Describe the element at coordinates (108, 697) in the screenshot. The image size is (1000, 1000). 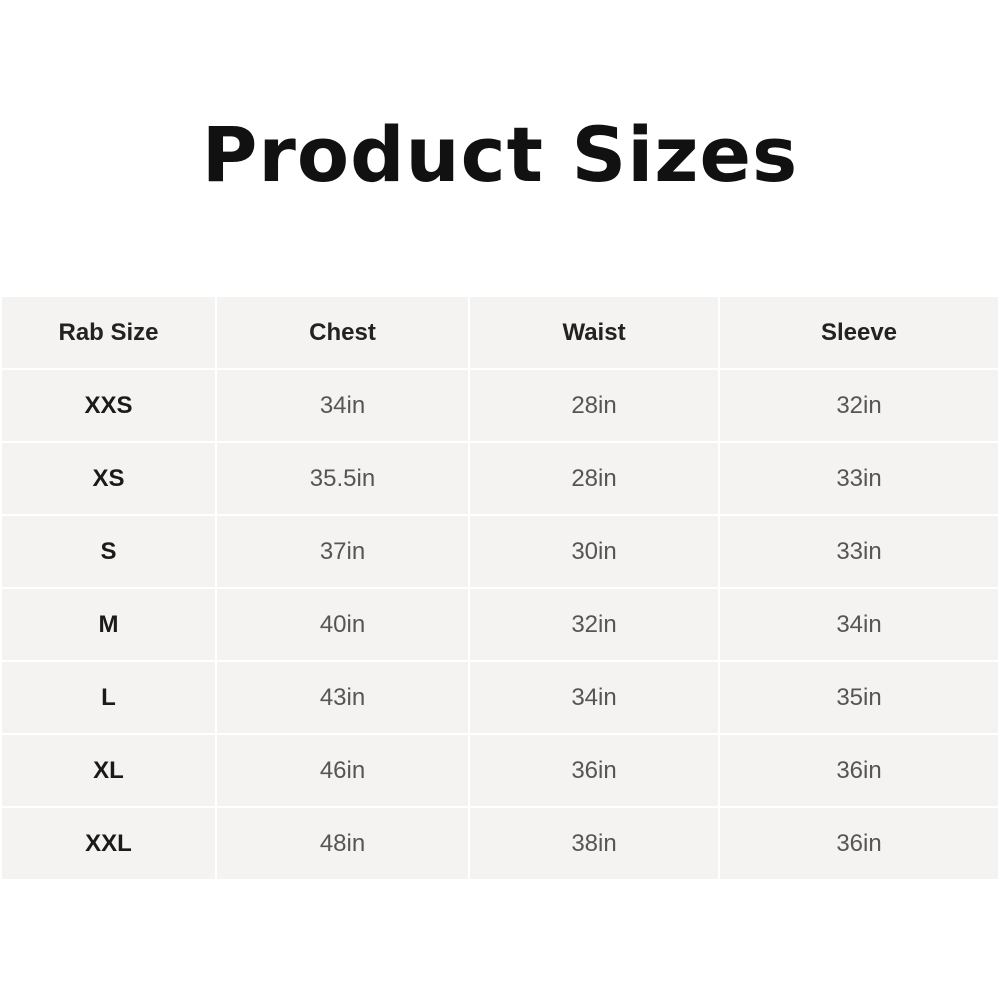
I see `cell-size: L` at that location.